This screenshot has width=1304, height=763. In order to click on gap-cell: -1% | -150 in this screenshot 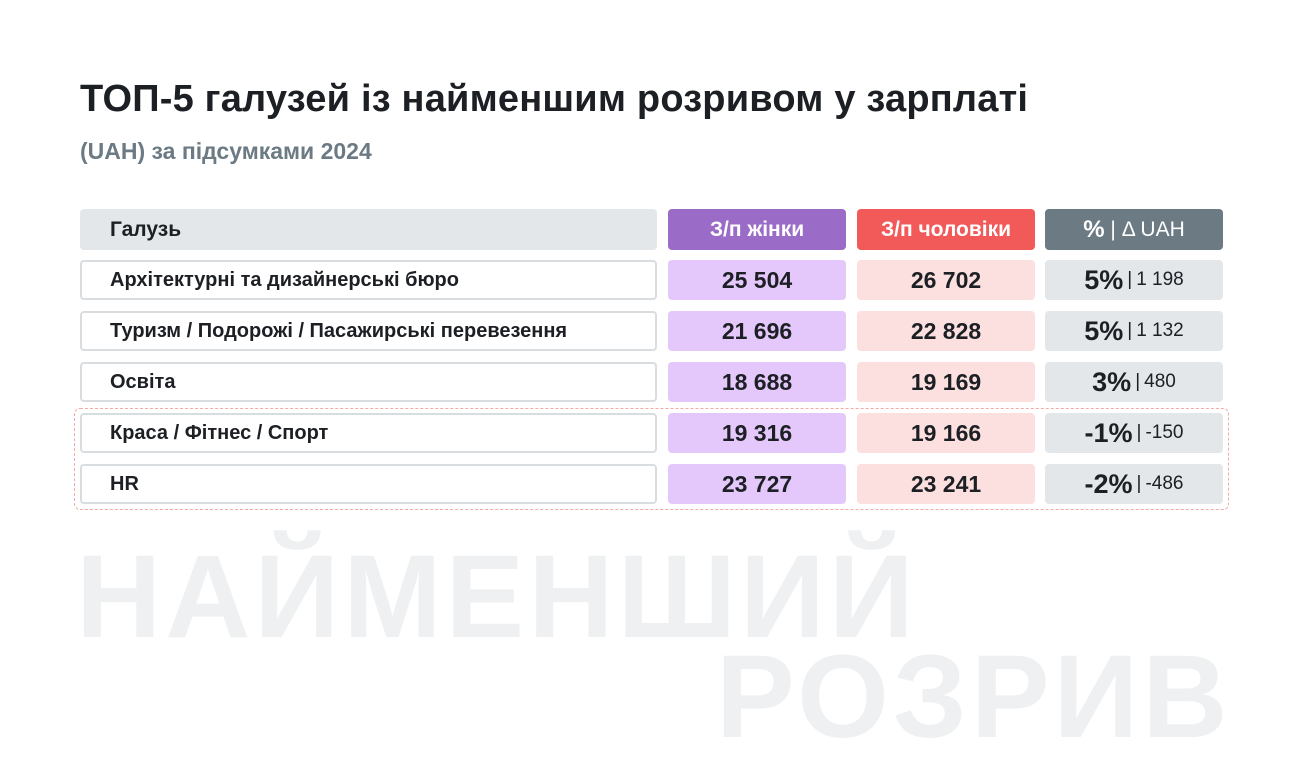, I will do `click(1134, 433)`.